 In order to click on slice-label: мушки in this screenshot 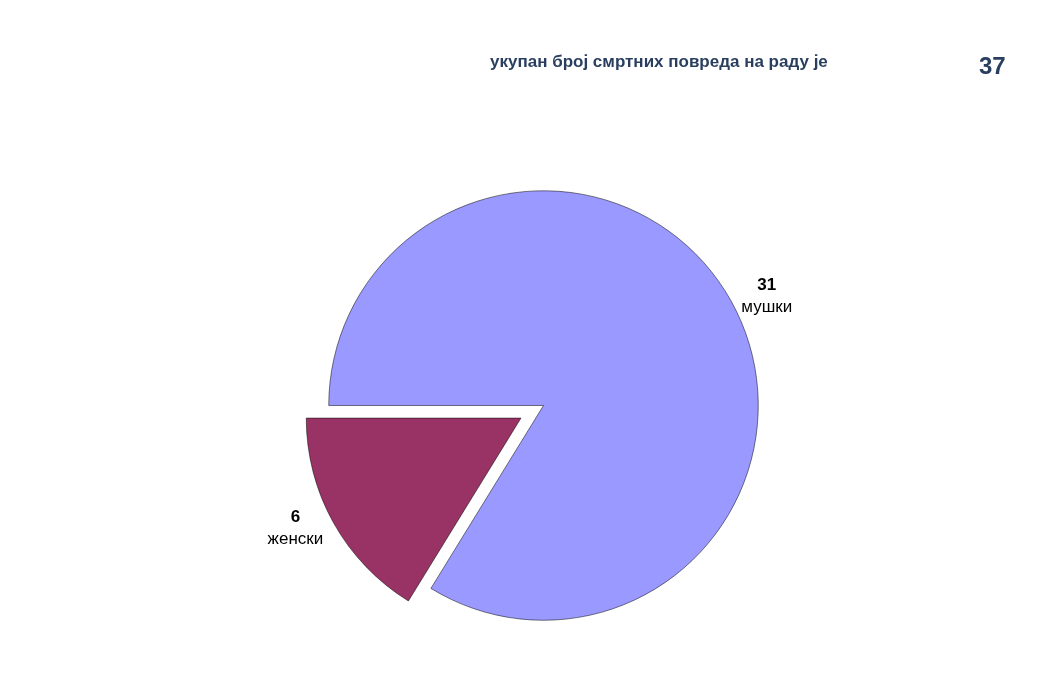, I will do `click(767, 307)`.